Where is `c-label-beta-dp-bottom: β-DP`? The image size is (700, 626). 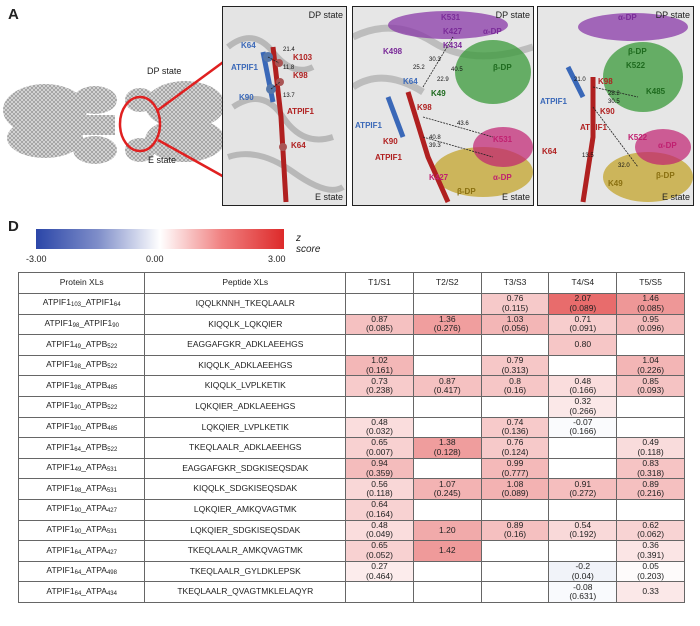 c-label-beta-dp-bottom: β-DP is located at coordinates (665, 175).